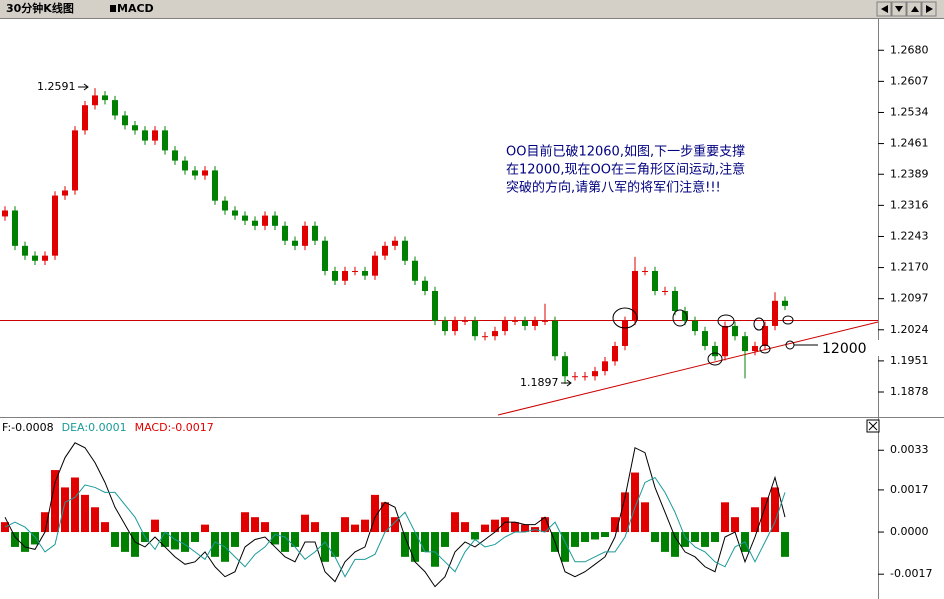 The width and height of the screenshot is (944, 599). I want to click on note-line: 在12000,现在OO在三角形区间运动,注意, so click(625, 170).